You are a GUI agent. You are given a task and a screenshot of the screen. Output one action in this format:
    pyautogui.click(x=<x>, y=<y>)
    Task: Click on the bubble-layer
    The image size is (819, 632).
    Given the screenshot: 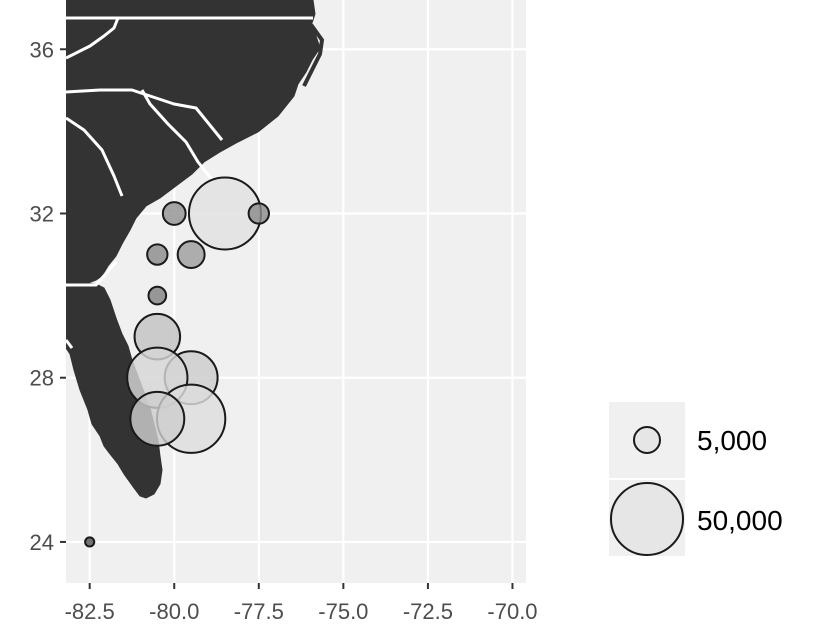 What is the action you would take?
    pyautogui.click(x=177, y=362)
    